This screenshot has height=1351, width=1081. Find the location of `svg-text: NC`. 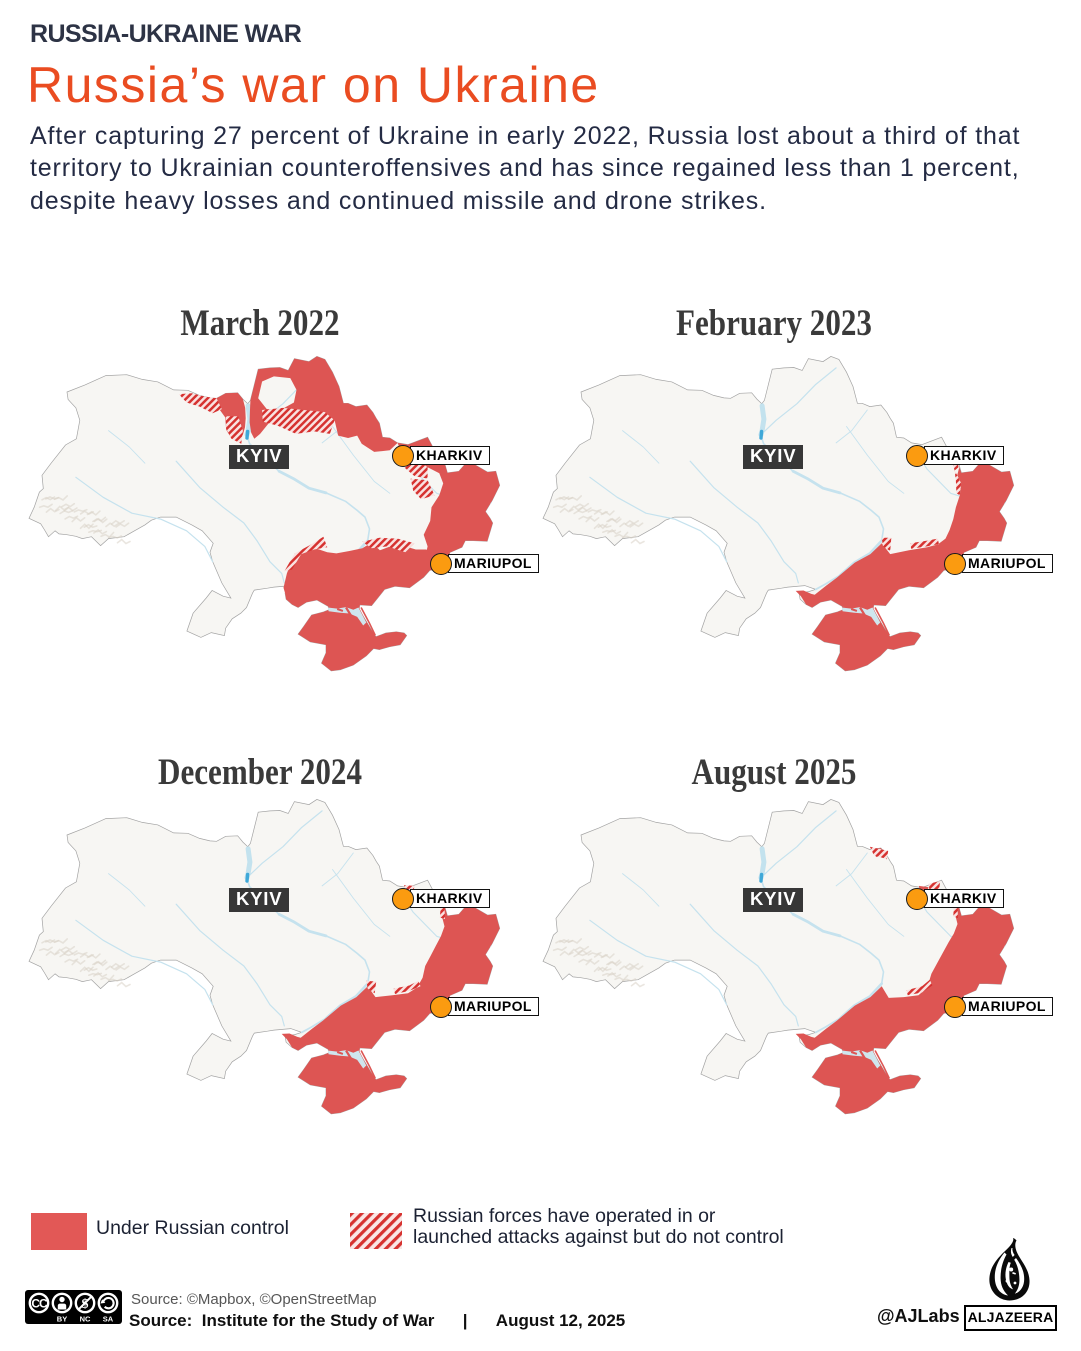

svg-text: NC is located at coordinates (85, 1319).